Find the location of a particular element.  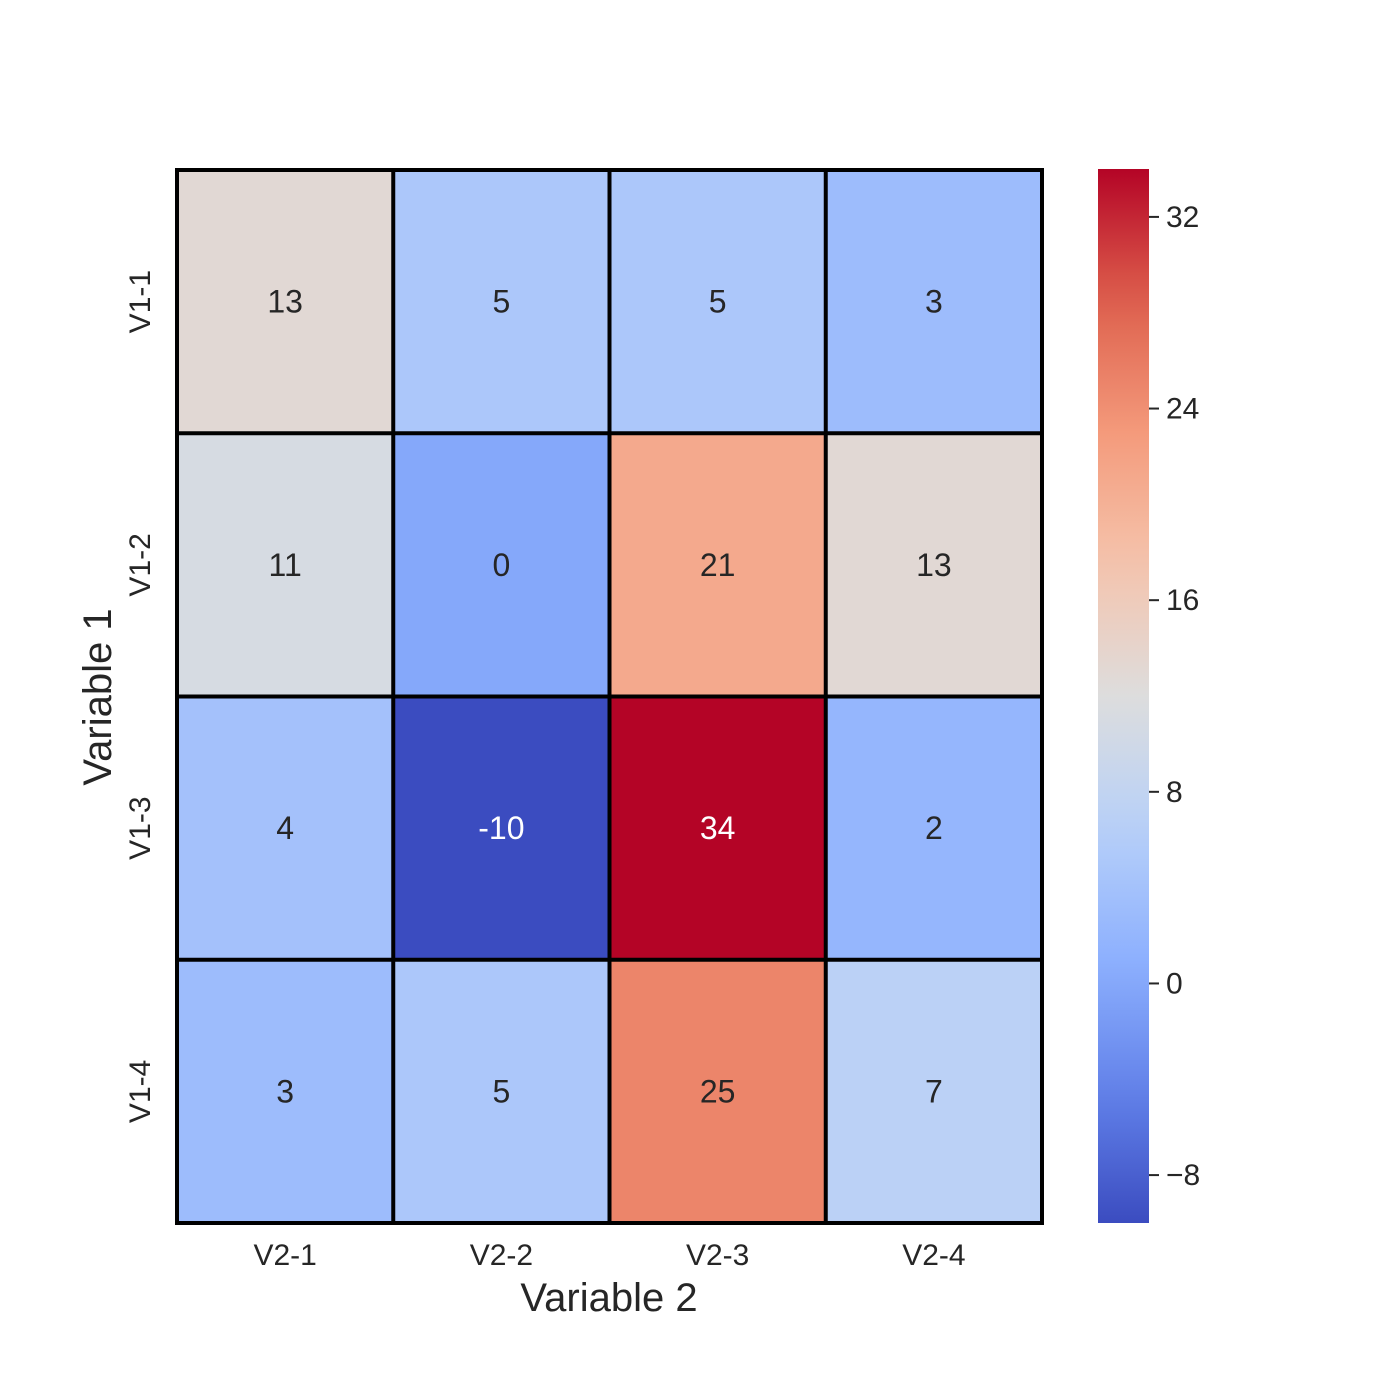

cell-value-label: 4 is located at coordinates (285, 828).